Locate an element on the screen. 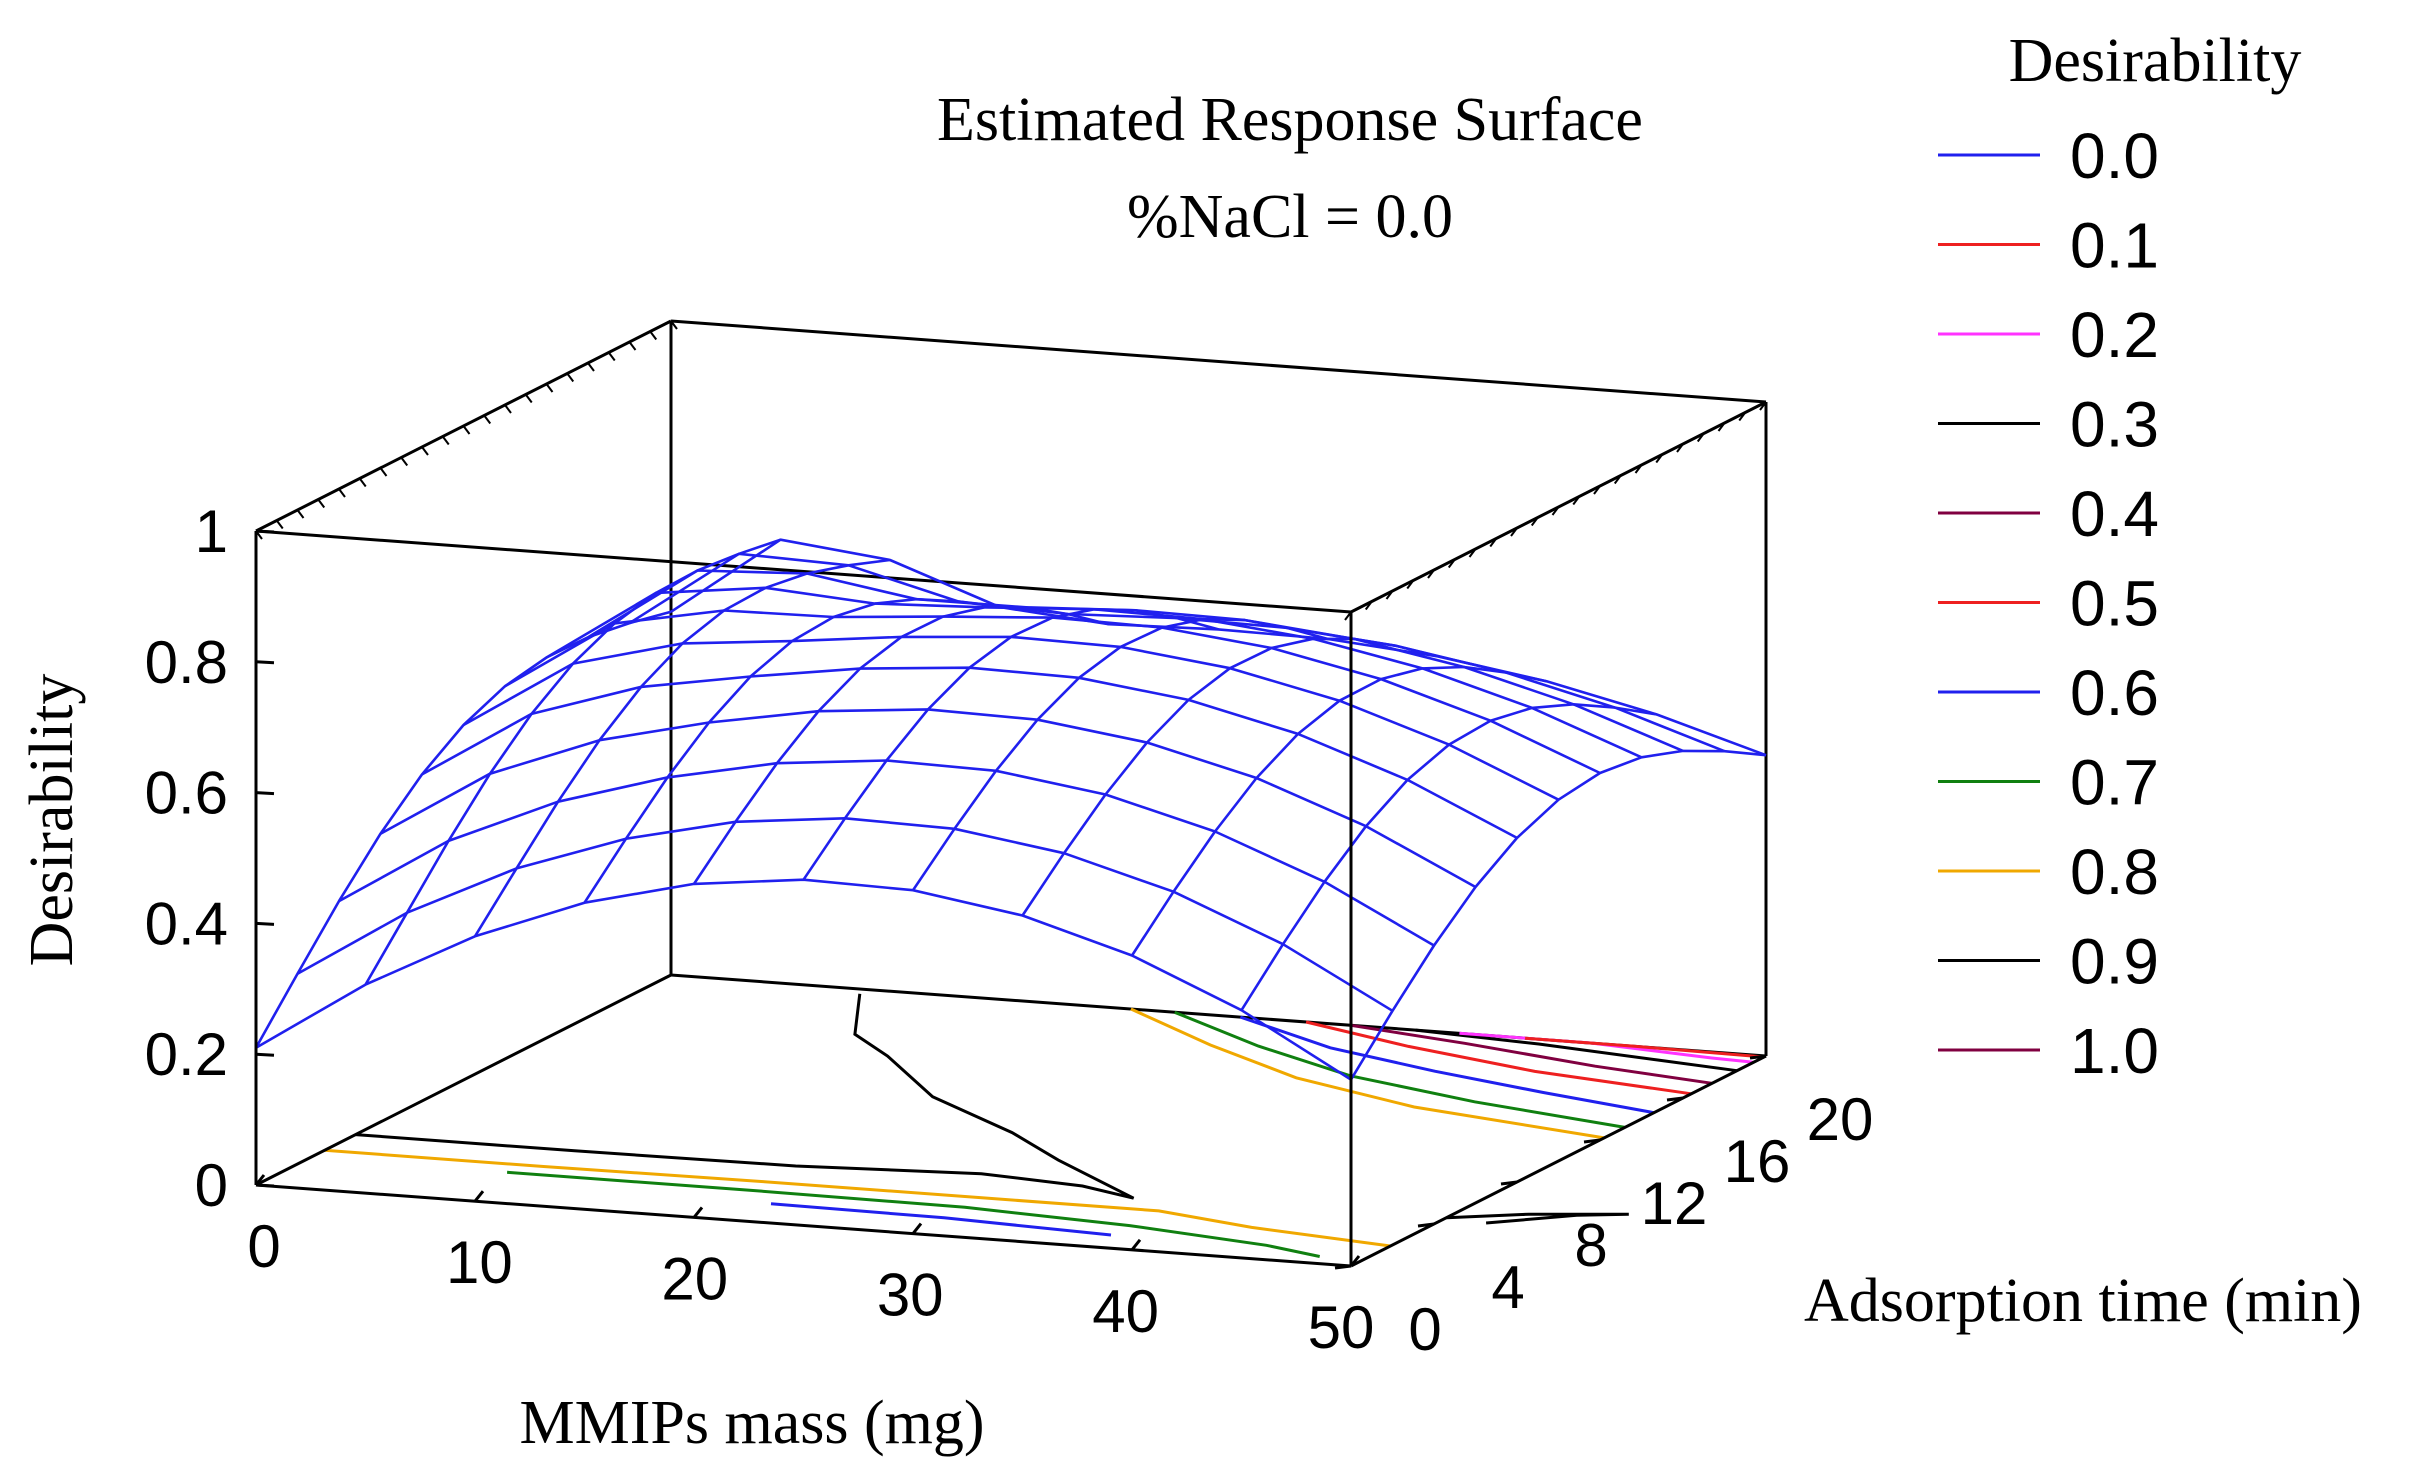  y-tick-label-0: 0 is located at coordinates (1424, 1329).